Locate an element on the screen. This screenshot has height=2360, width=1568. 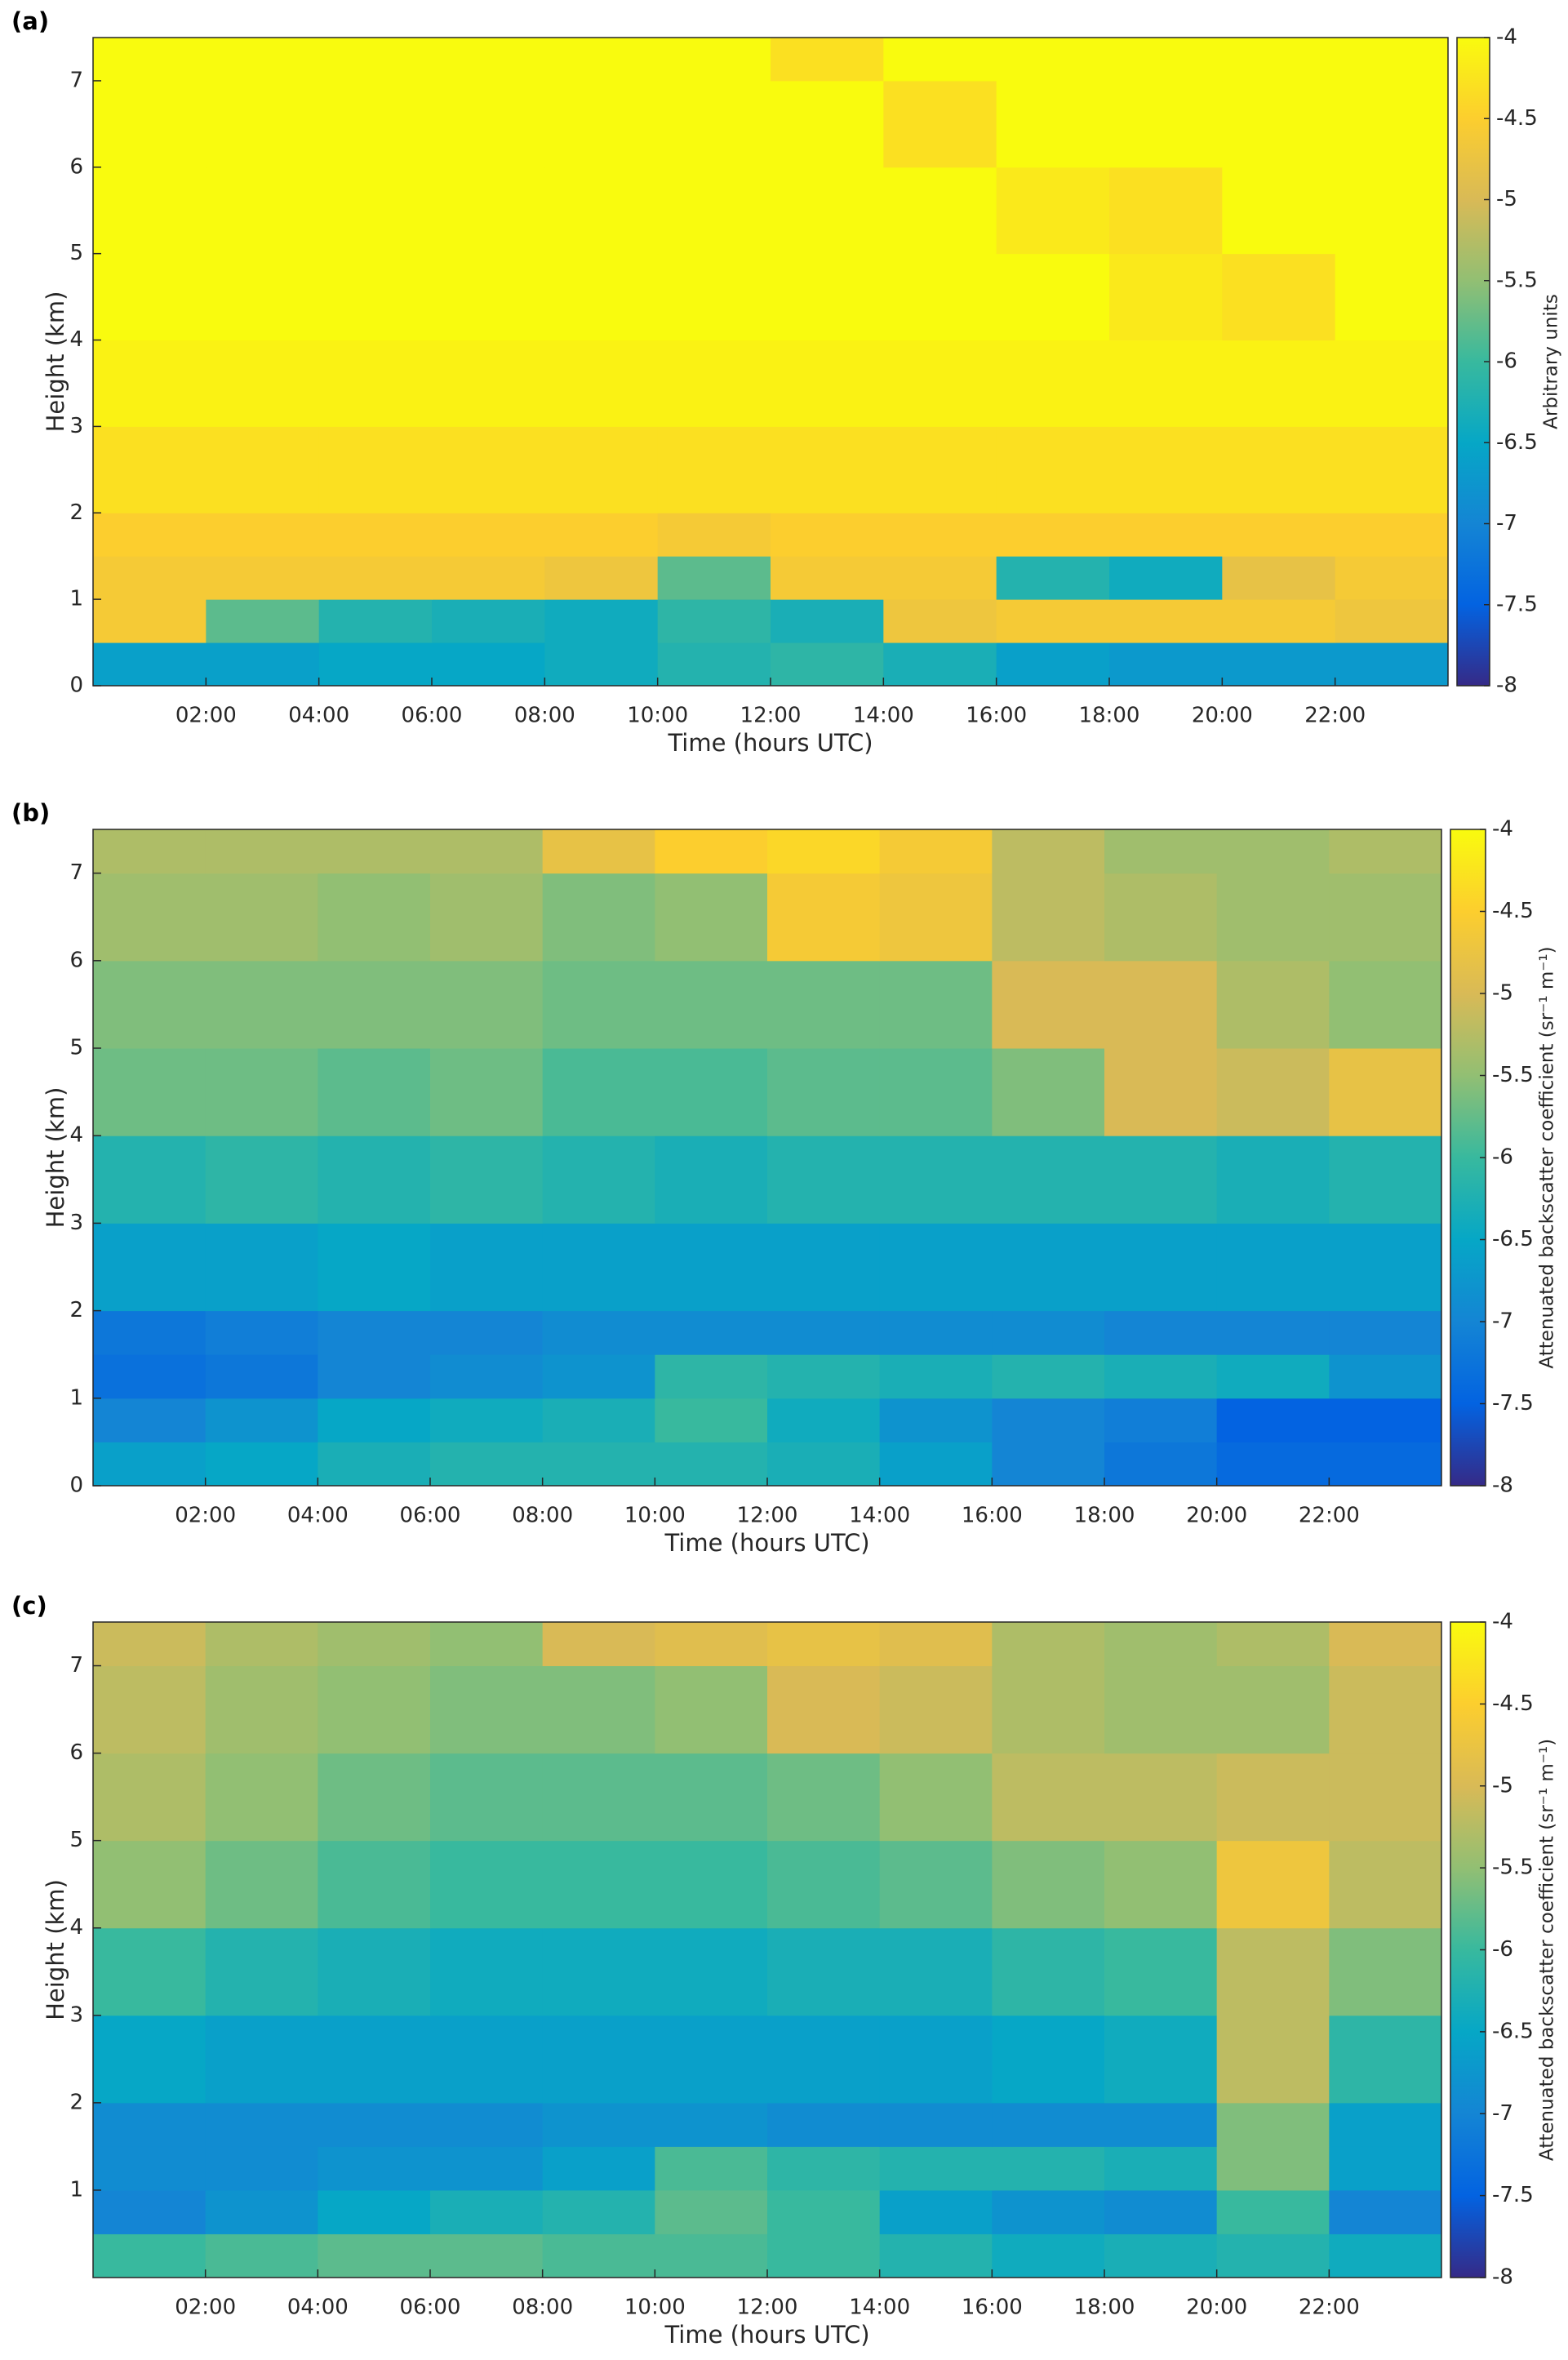
panel-label: (a) is located at coordinates (30, 21).